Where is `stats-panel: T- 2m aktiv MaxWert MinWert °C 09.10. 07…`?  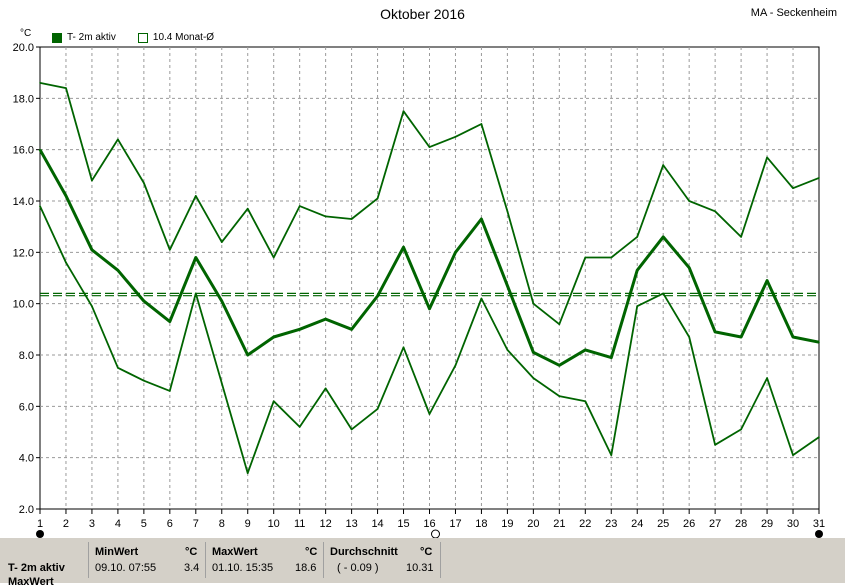 stats-panel: T- 2m aktiv MaxWert MinWert °C 09.10. 07… is located at coordinates (422, 563).